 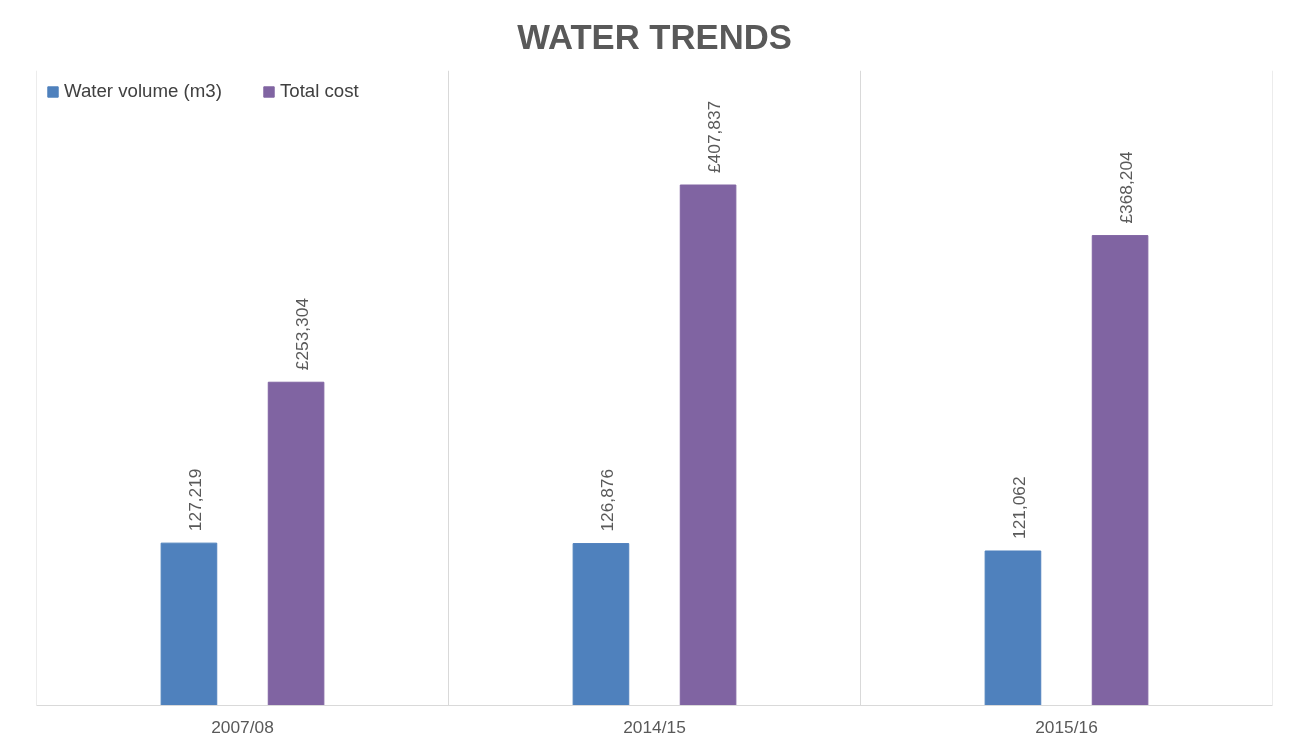 I want to click on data-label: £253,304, so click(x=302, y=334).